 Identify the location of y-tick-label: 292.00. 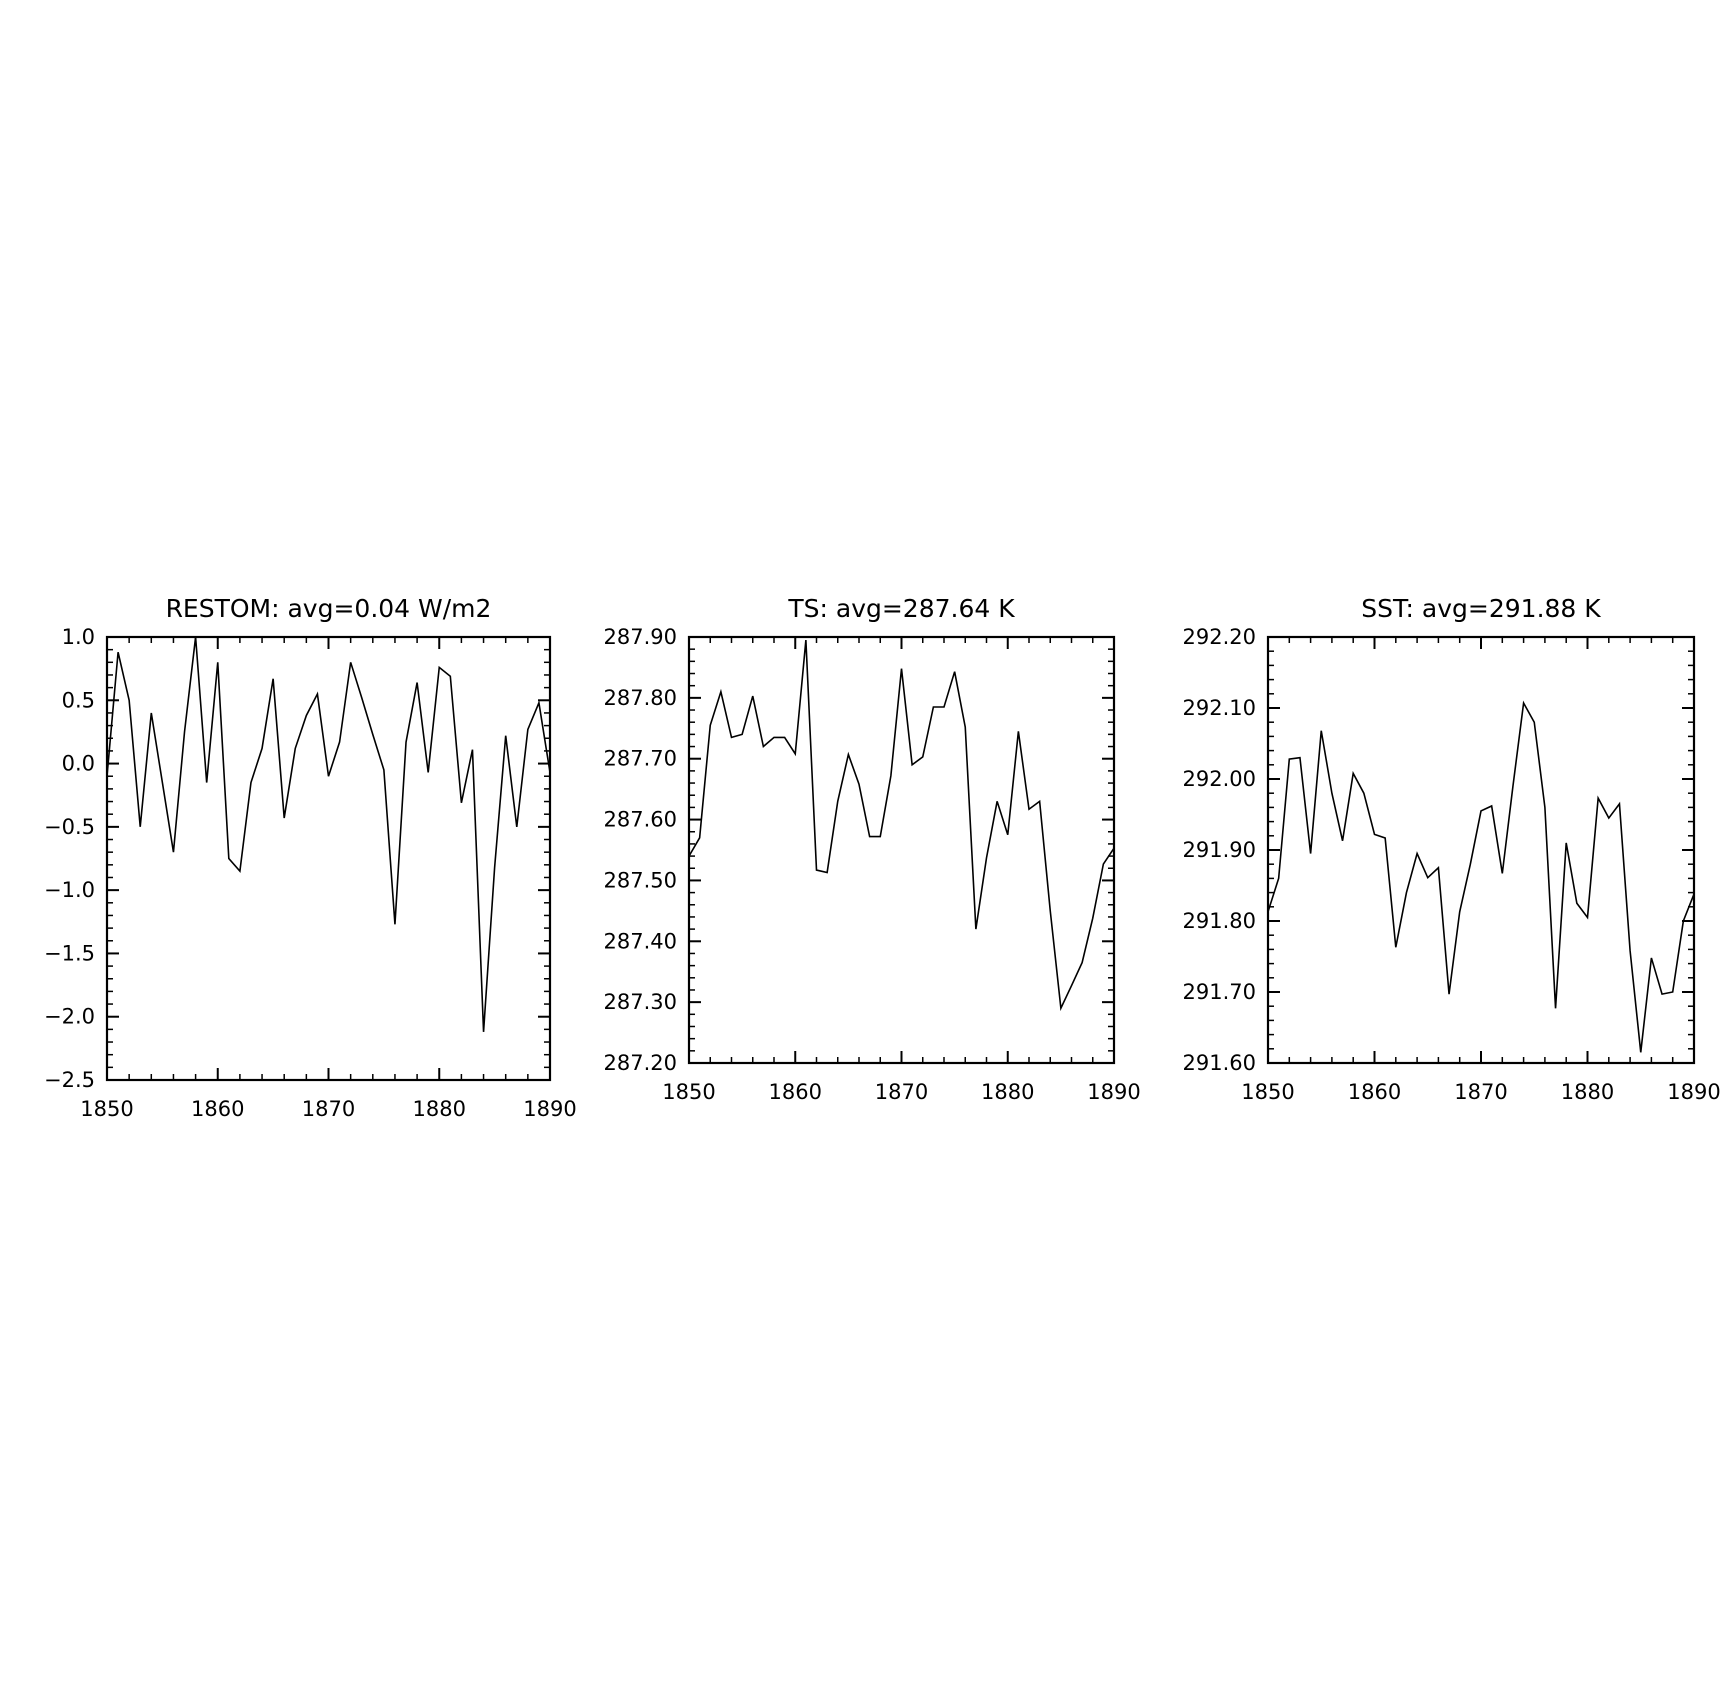
(1219, 779).